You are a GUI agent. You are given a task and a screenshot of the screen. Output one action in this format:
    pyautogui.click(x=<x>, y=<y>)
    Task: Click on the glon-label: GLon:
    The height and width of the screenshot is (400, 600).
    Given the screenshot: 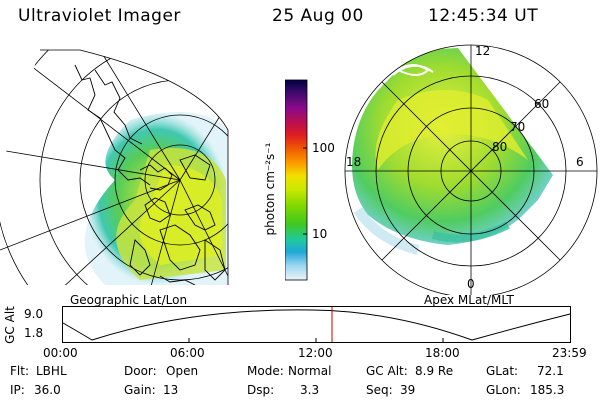 What is the action you would take?
    pyautogui.click(x=503, y=390)
    